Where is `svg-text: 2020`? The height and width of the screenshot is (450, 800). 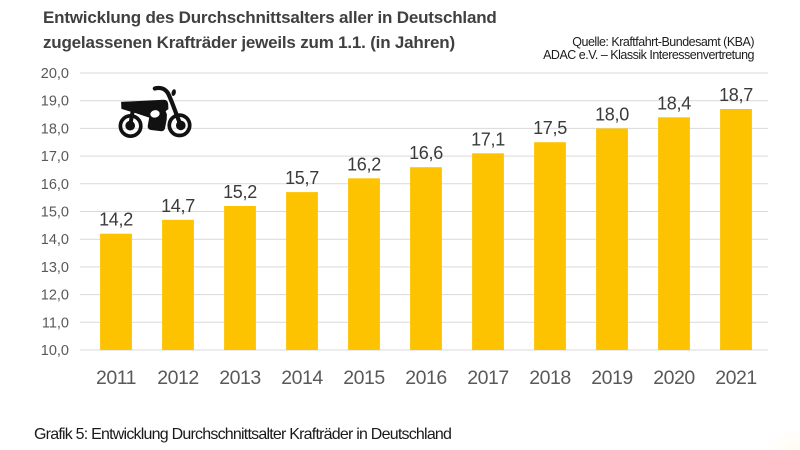 svg-text: 2020 is located at coordinates (674, 378).